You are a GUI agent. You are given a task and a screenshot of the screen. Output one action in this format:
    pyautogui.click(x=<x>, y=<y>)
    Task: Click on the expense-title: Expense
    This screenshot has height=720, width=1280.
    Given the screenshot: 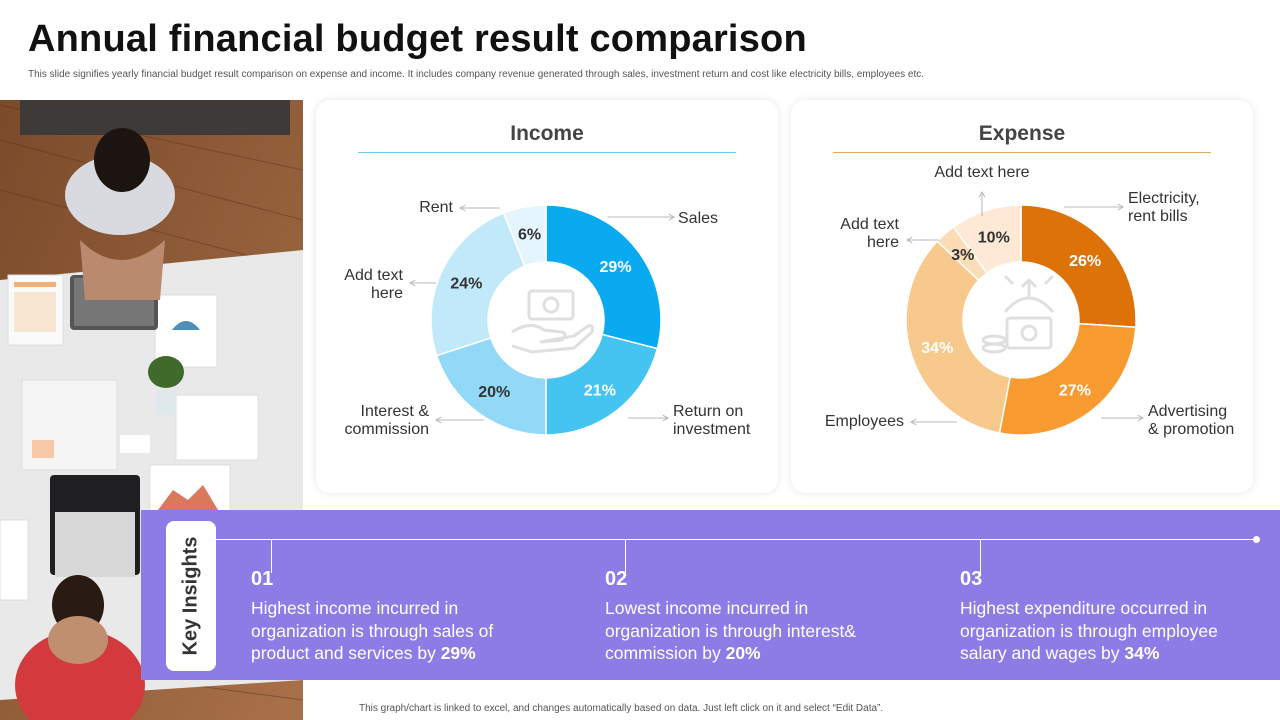 What is the action you would take?
    pyautogui.click(x=1022, y=133)
    